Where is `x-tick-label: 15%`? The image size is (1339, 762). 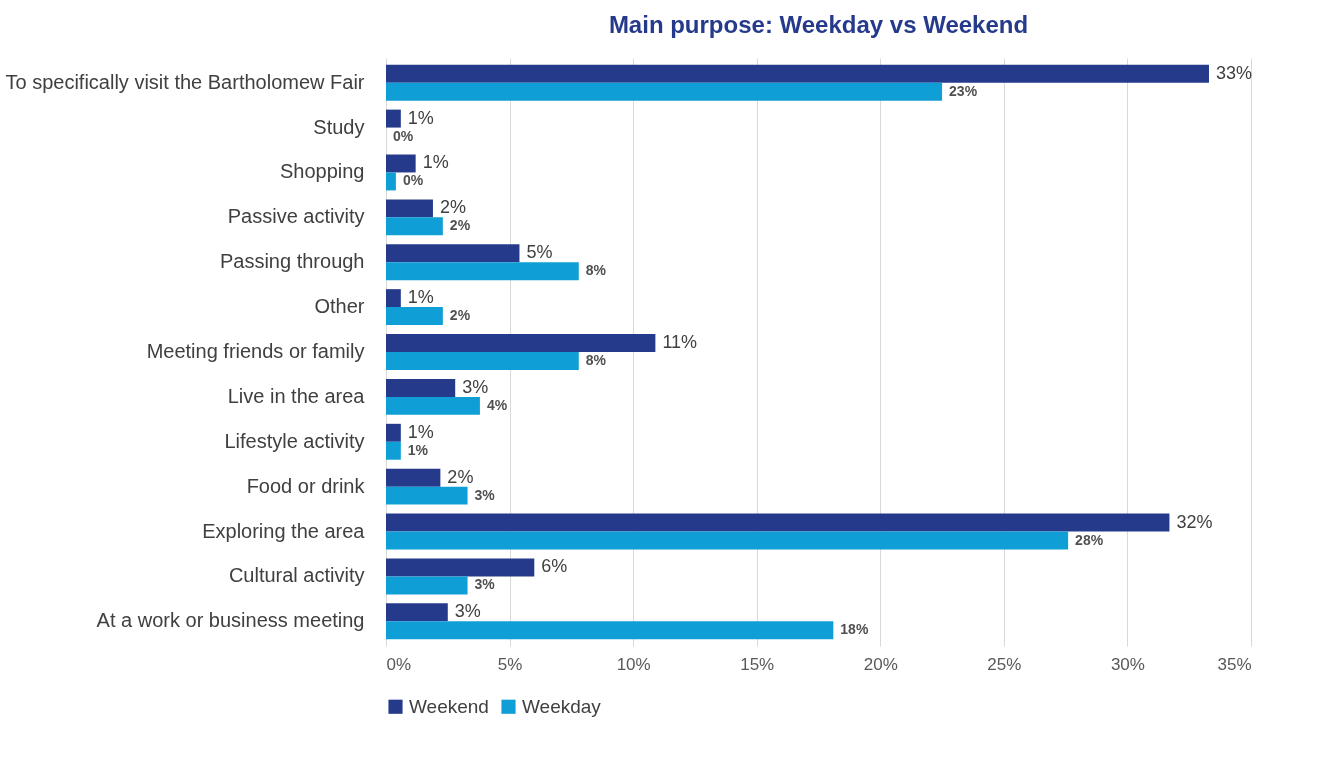
x-tick-label: 15% is located at coordinates (757, 664).